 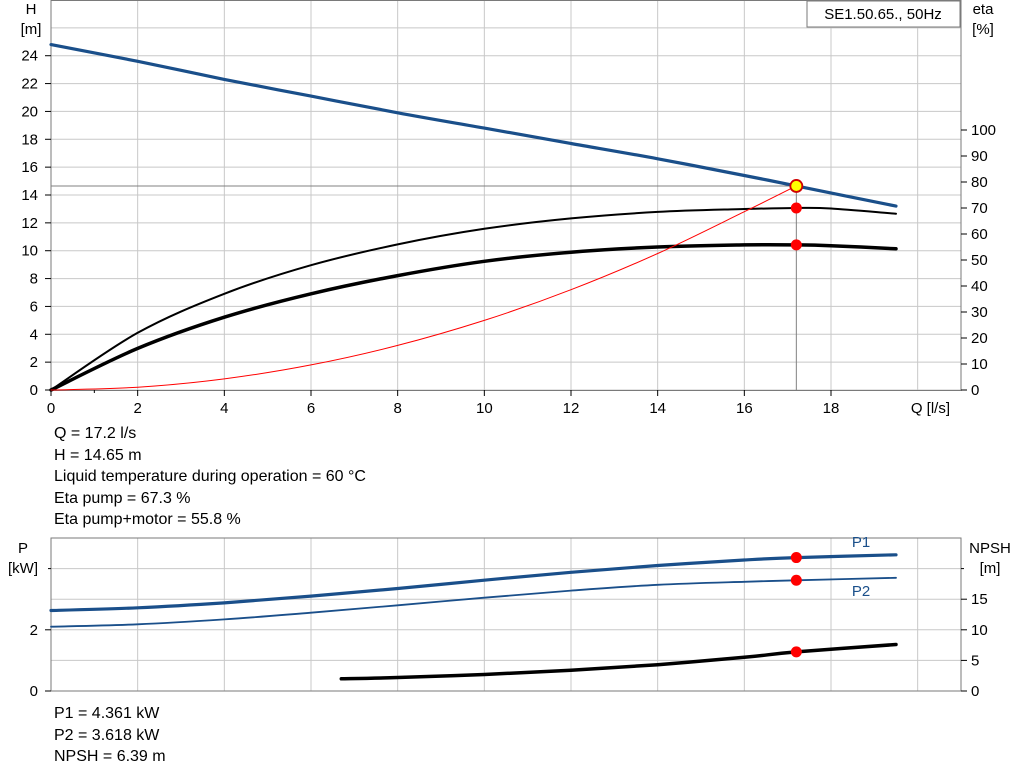 I want to click on curve-p1, so click(x=473, y=583).